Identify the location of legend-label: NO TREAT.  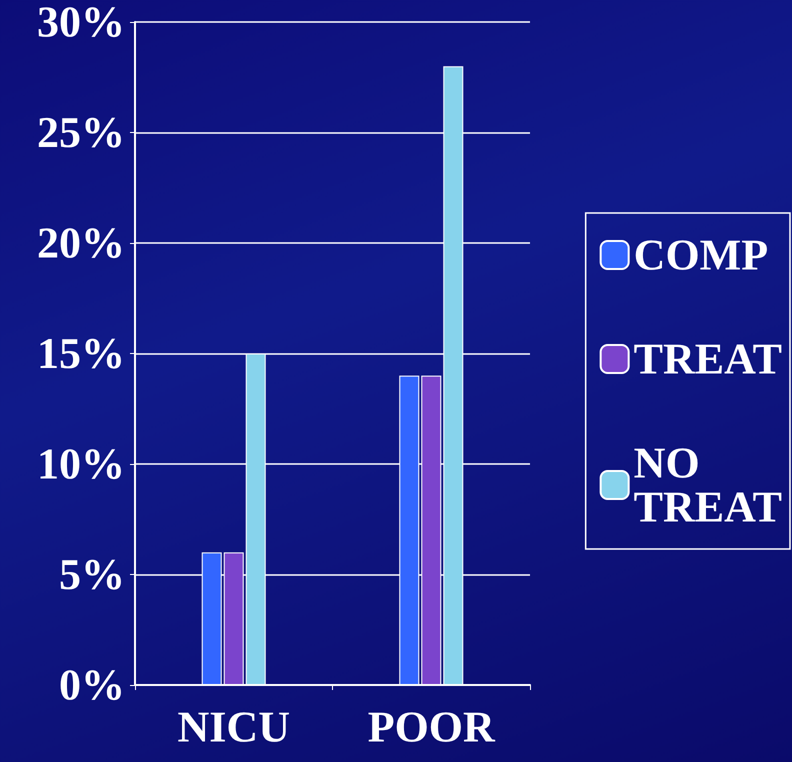
(708, 485).